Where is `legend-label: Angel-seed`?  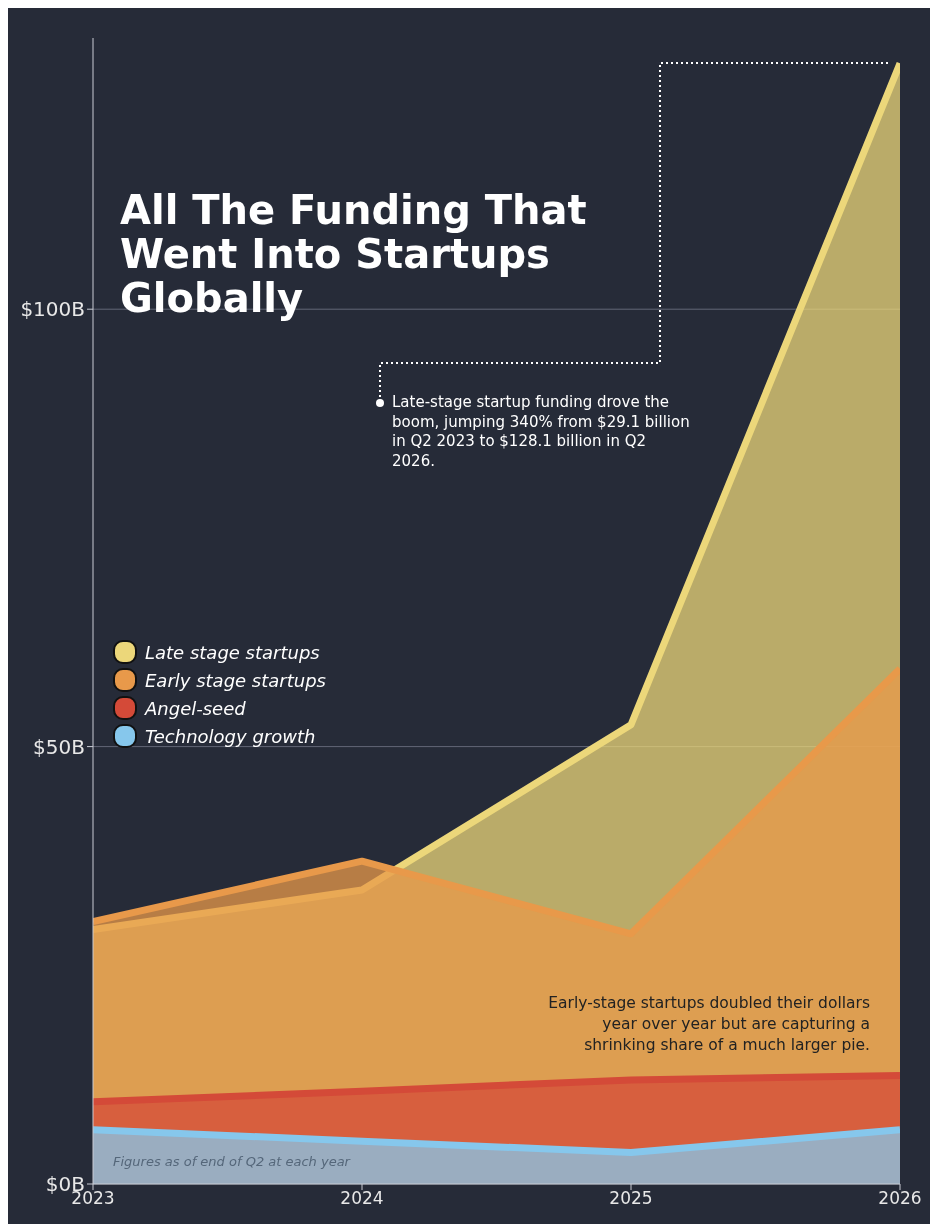 legend-label: Angel-seed is located at coordinates (195, 708).